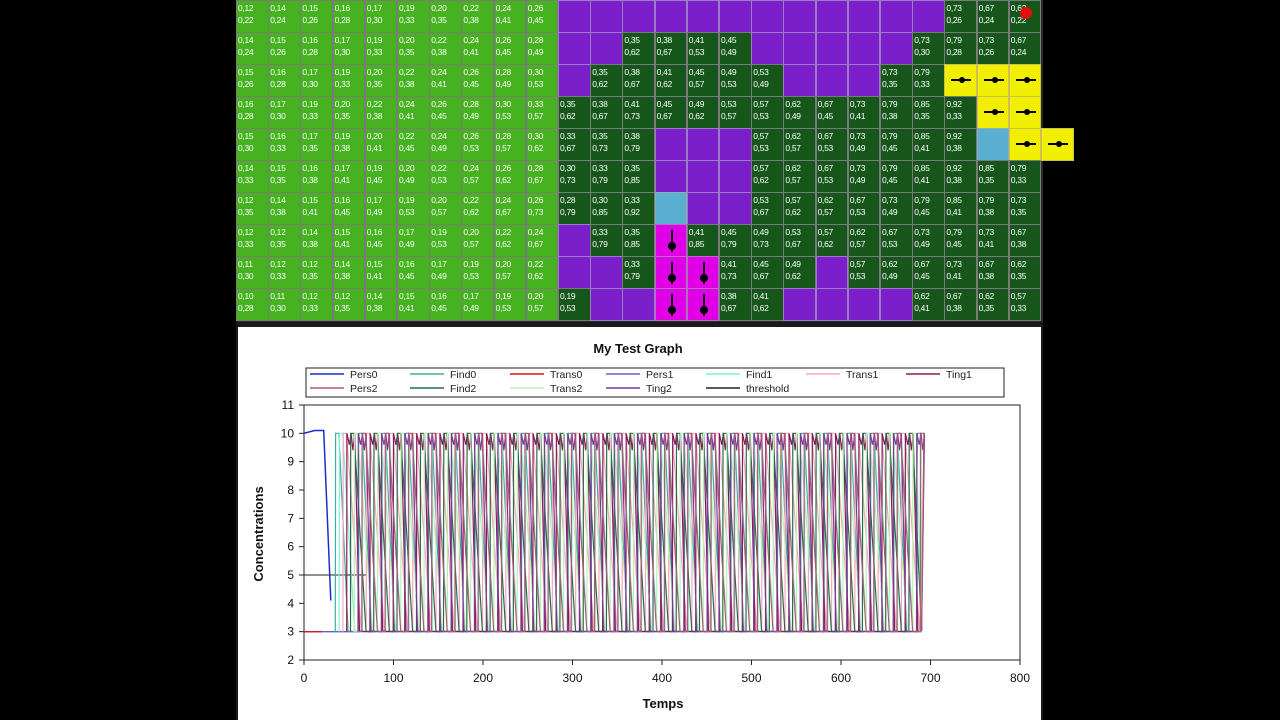  I want to click on grid-cell: 0,22 0,45, so click(413, 144).